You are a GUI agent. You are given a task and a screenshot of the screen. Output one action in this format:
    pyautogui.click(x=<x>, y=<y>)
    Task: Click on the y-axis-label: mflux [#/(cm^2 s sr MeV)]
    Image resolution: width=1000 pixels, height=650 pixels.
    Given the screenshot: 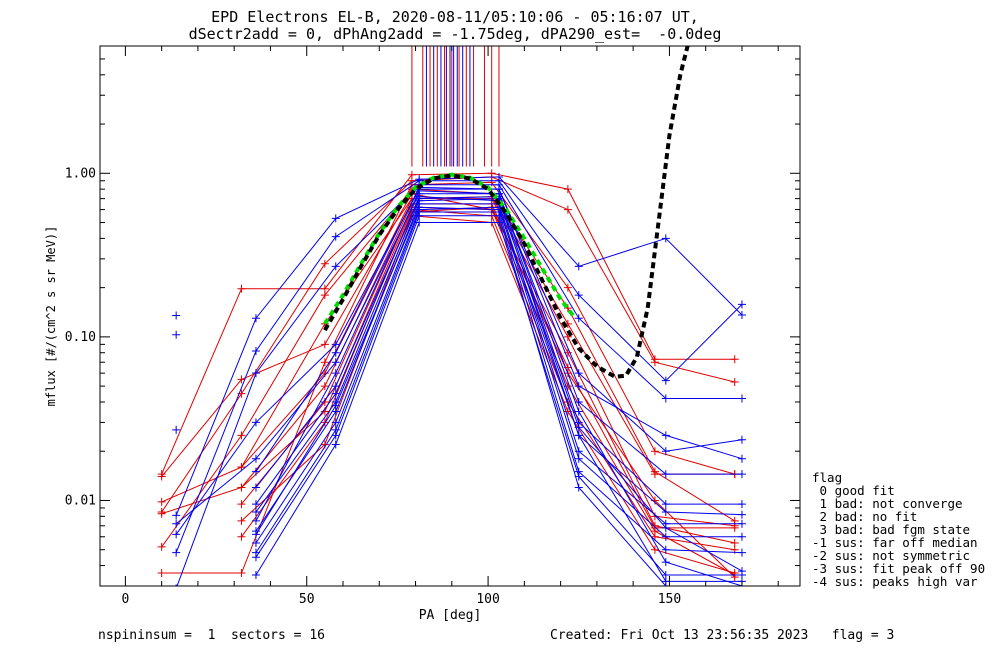 What is the action you would take?
    pyautogui.click(x=51, y=316)
    